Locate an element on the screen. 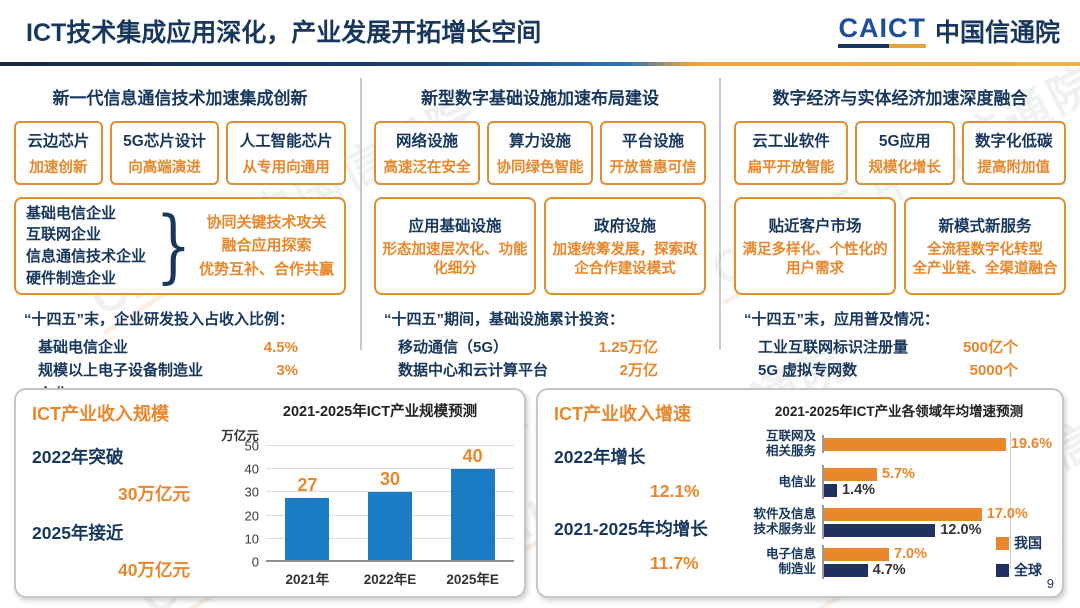  chip-row: 网络设施 高速泛在安全 算力设施 协同绿色智能 平台设施 开放普惠可信 is located at coordinates (540, 153).